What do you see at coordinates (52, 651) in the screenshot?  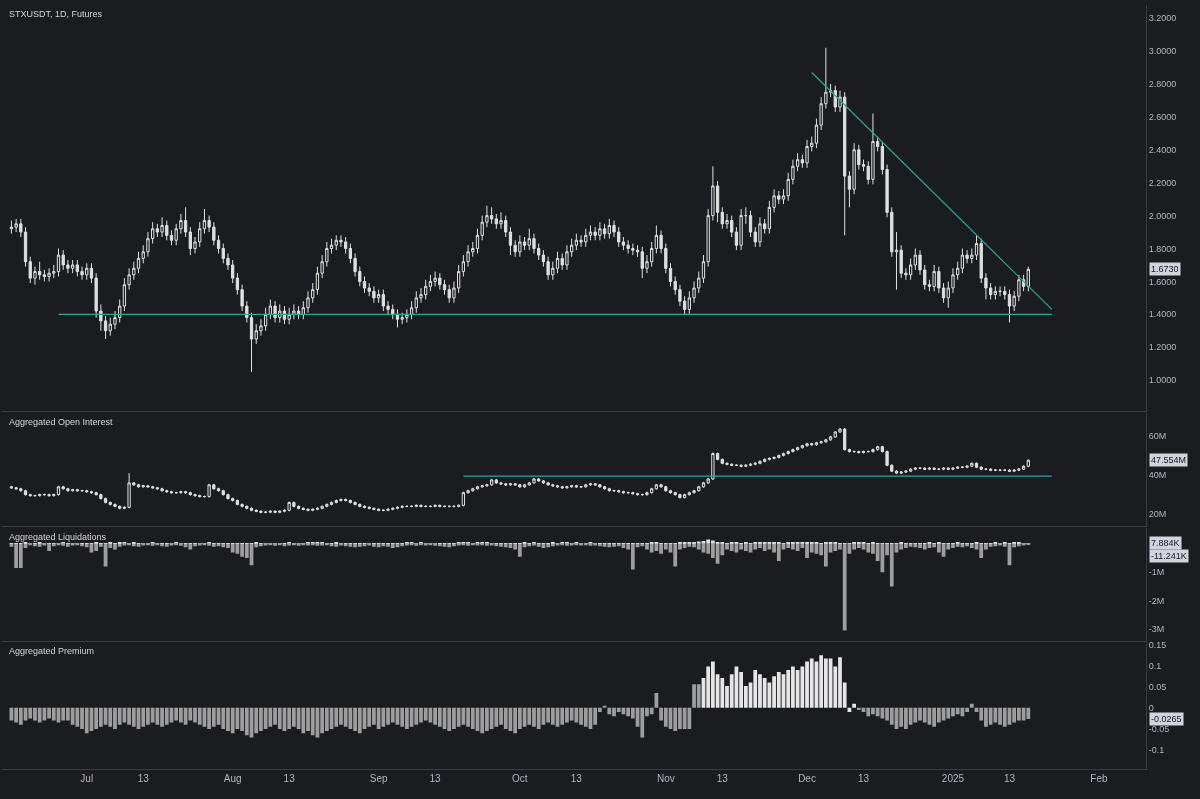 I see `chart-title: Aggregated Premium` at bounding box center [52, 651].